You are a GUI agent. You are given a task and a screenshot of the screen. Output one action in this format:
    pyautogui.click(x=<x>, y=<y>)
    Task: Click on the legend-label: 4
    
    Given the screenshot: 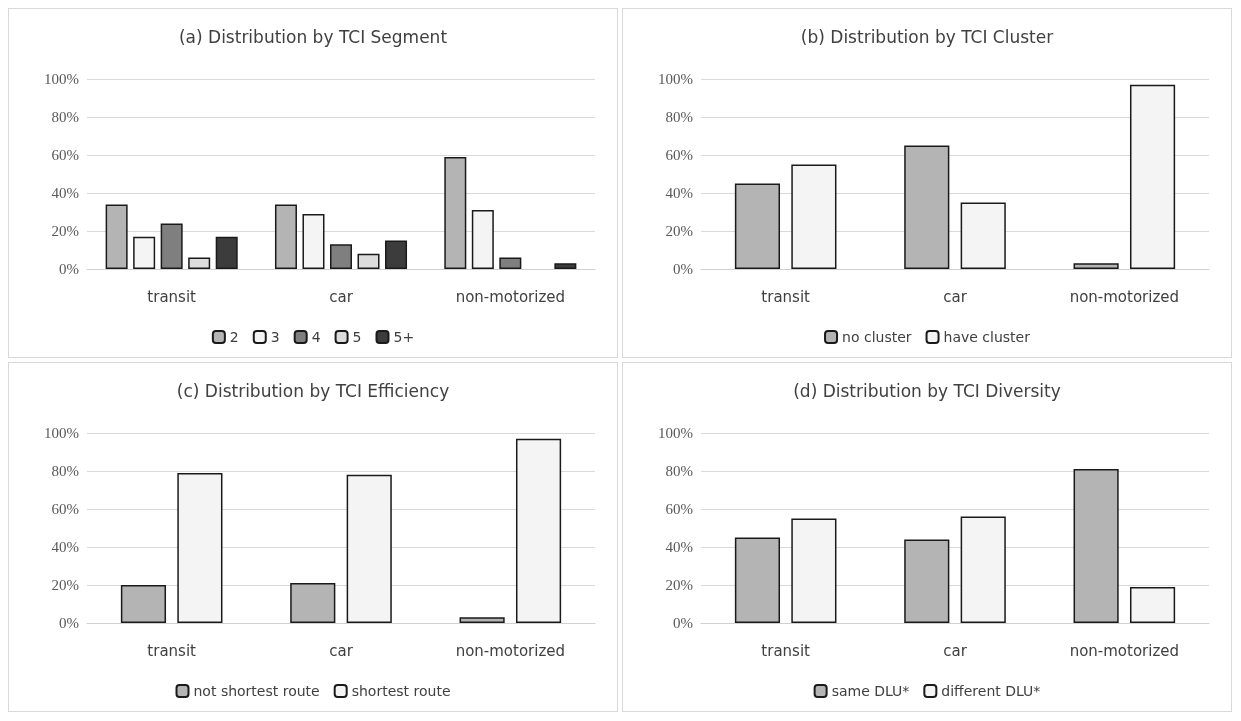 What is the action you would take?
    pyautogui.click(x=316, y=337)
    